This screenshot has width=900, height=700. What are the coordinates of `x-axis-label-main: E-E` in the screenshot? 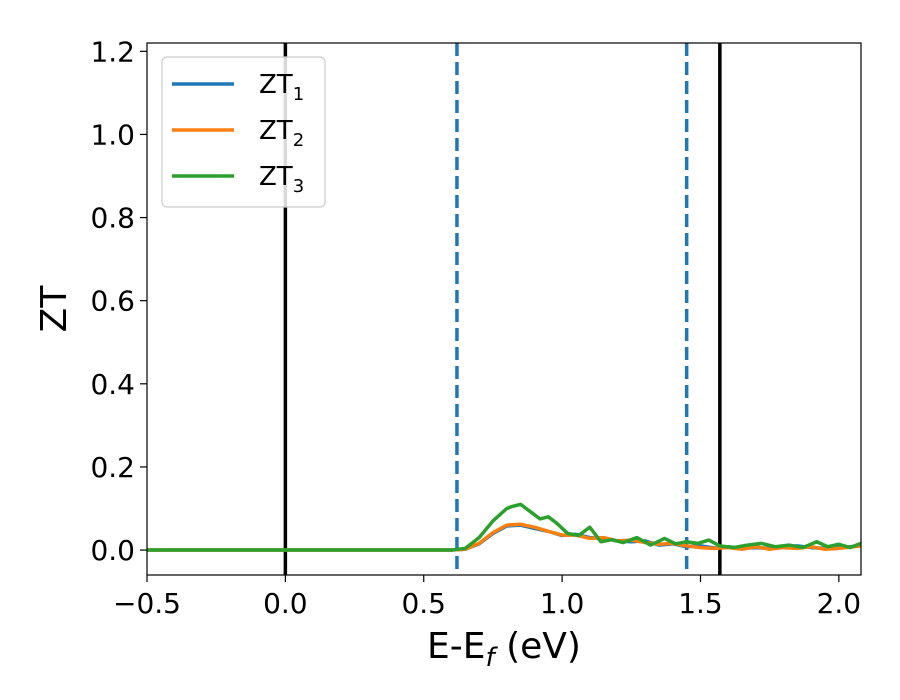 It's located at (456, 646).